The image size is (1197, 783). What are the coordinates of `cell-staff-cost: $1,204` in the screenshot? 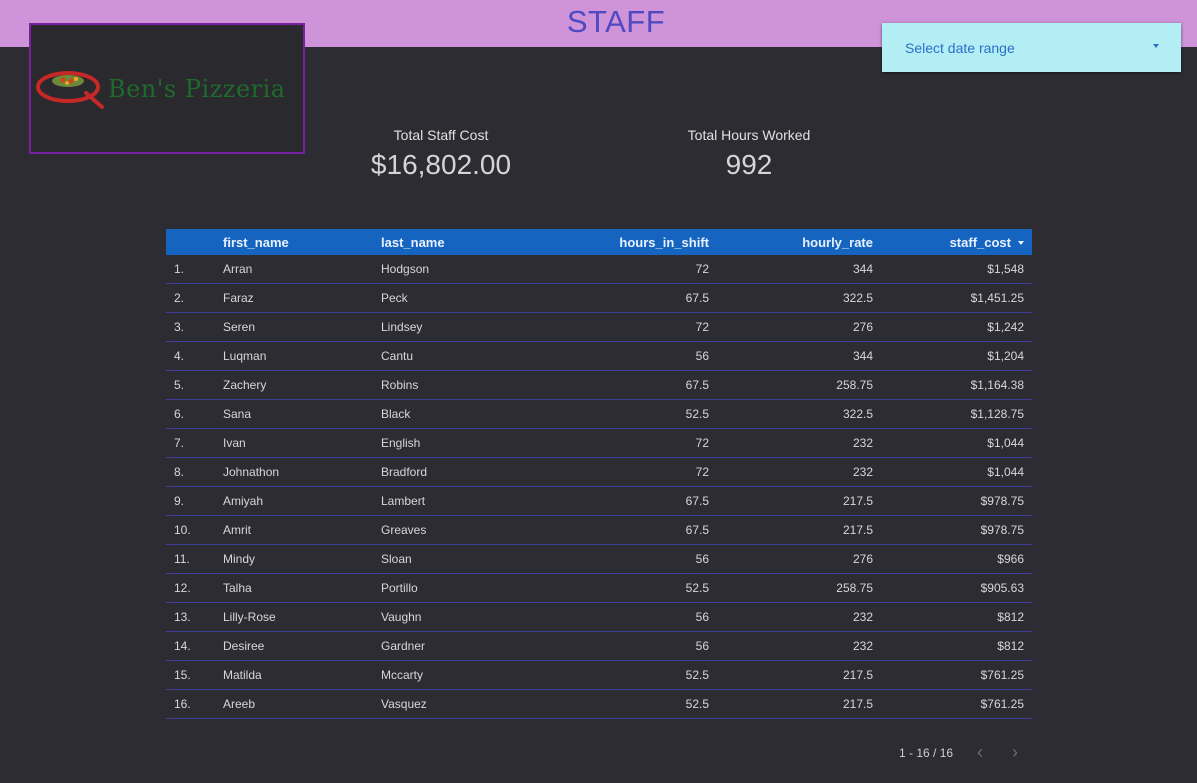 It's located at (956, 356).